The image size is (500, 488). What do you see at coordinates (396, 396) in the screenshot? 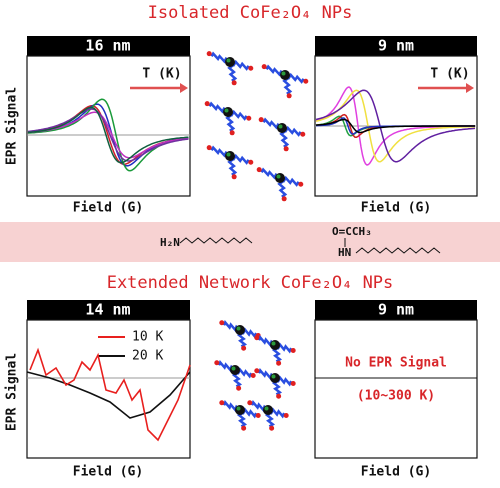
I see `message-range: (10~300 K)` at bounding box center [396, 396].